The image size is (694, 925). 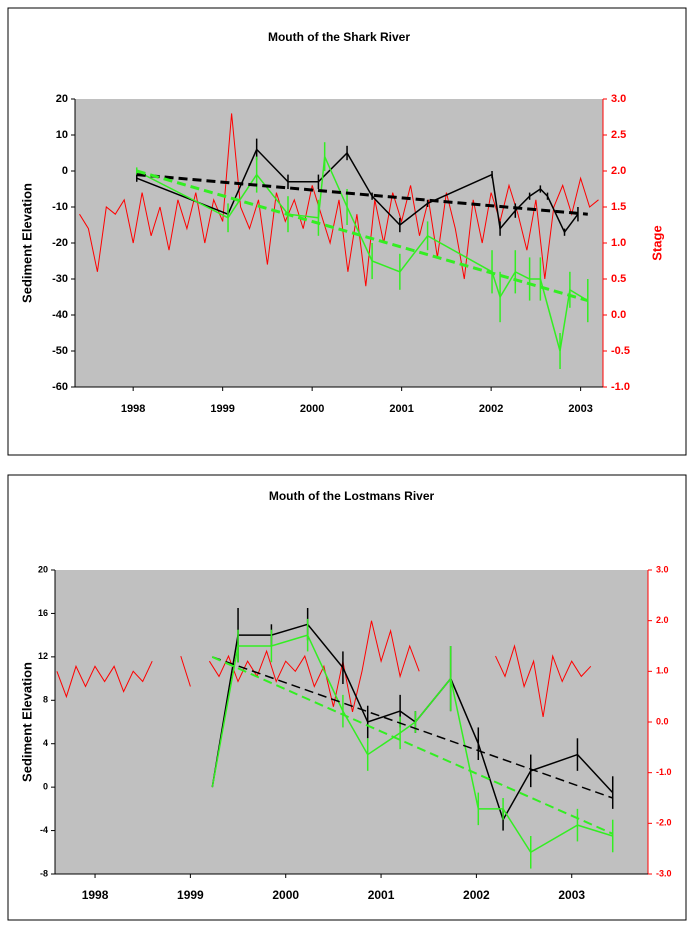 What do you see at coordinates (60, 279) in the screenshot?
I see `y-tick-label: -30` at bounding box center [60, 279].